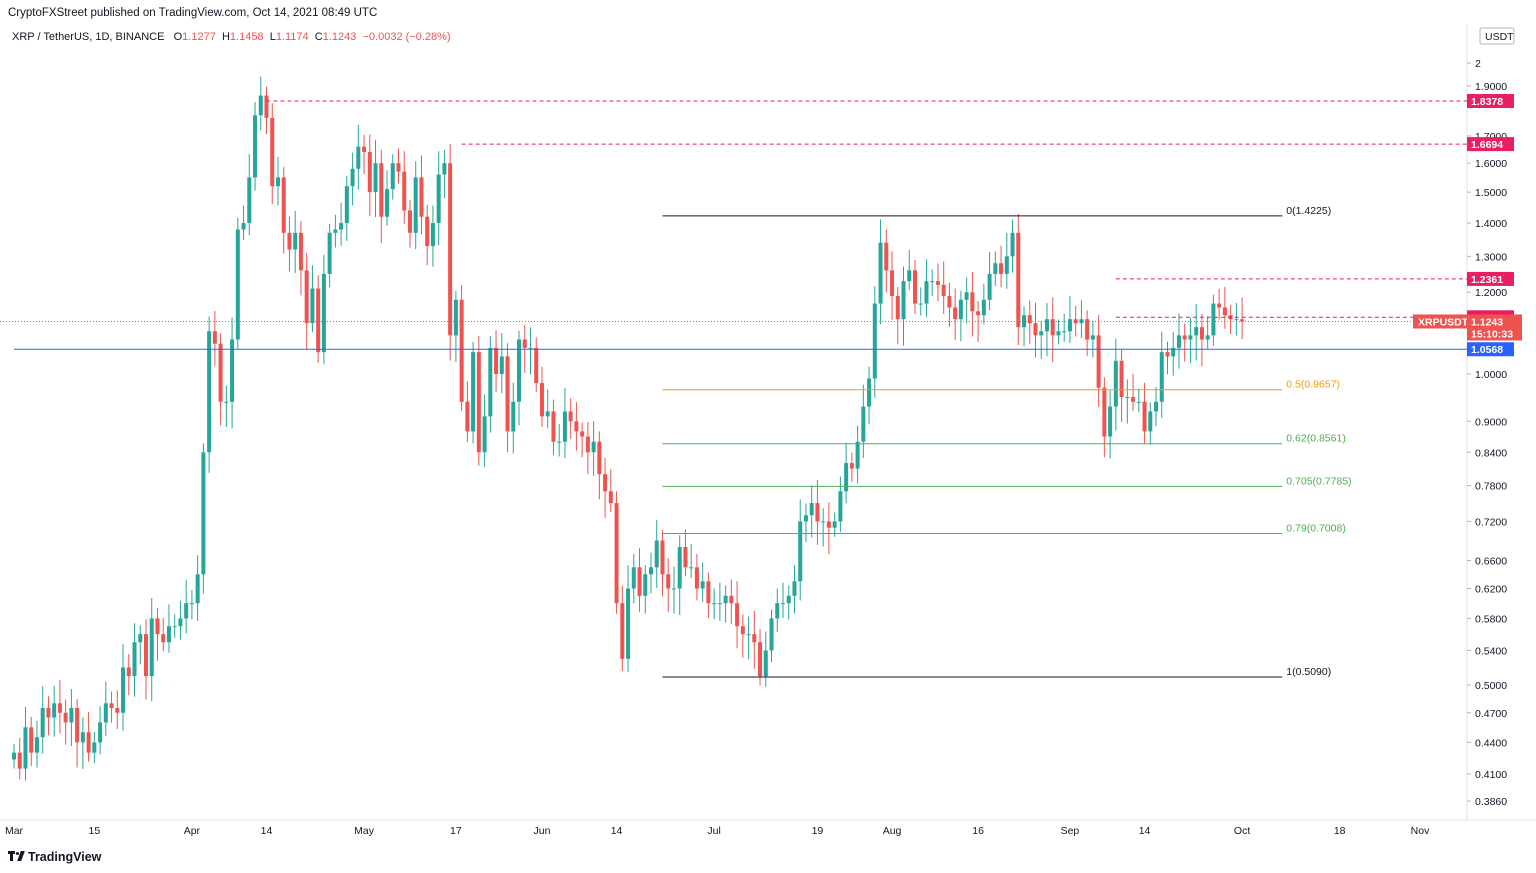 The width and height of the screenshot is (1536, 873). I want to click on y-tick-label: 0.5400, so click(1491, 651).